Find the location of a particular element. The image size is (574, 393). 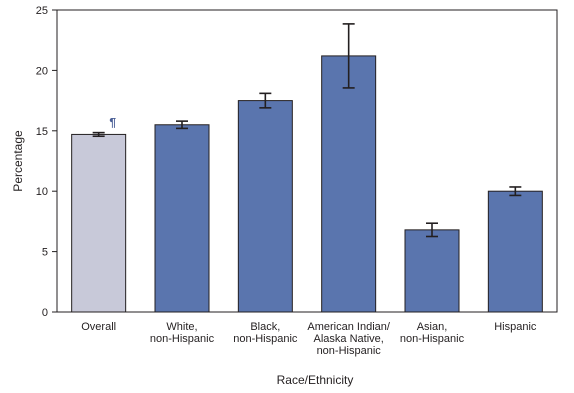

y-tick-label: 15 is located at coordinates (42, 132).